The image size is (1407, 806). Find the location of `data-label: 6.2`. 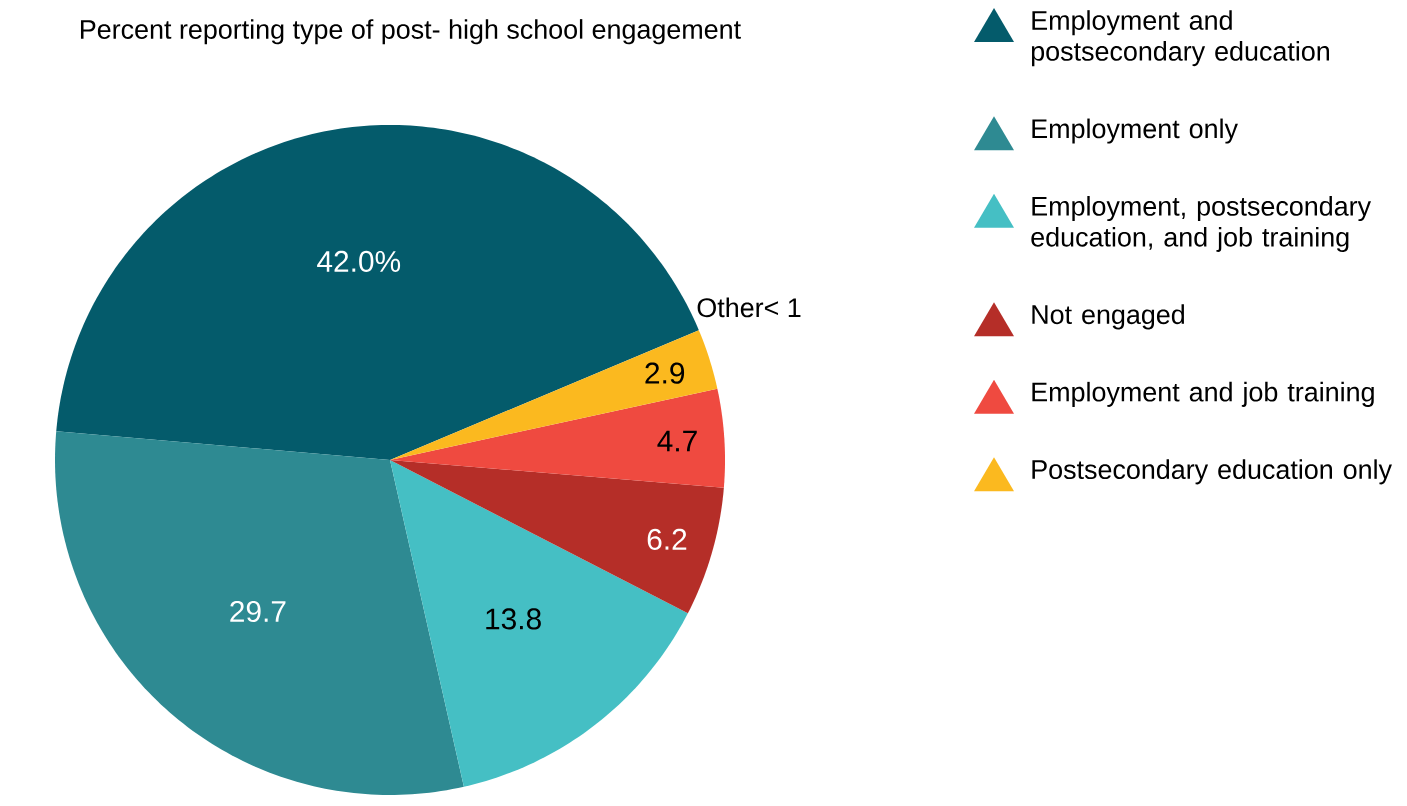

data-label: 6.2 is located at coordinates (667, 539).